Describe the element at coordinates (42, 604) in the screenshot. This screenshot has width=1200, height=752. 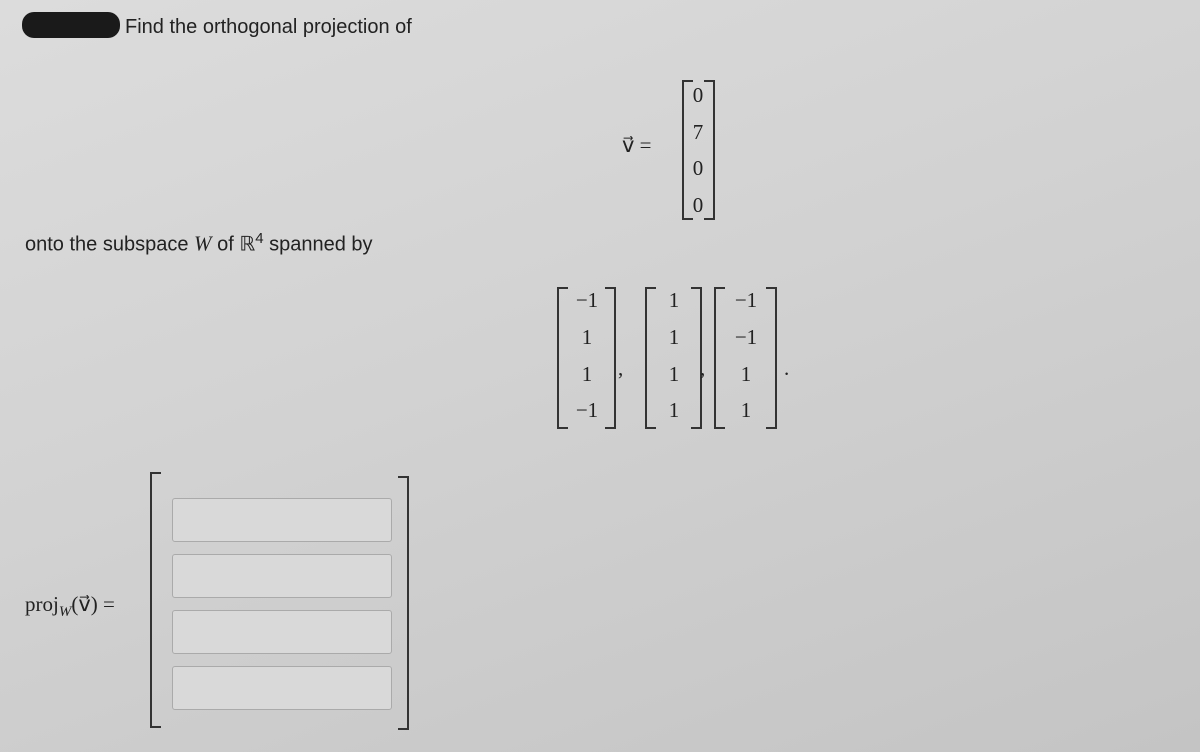
I see `text: proj` at that location.